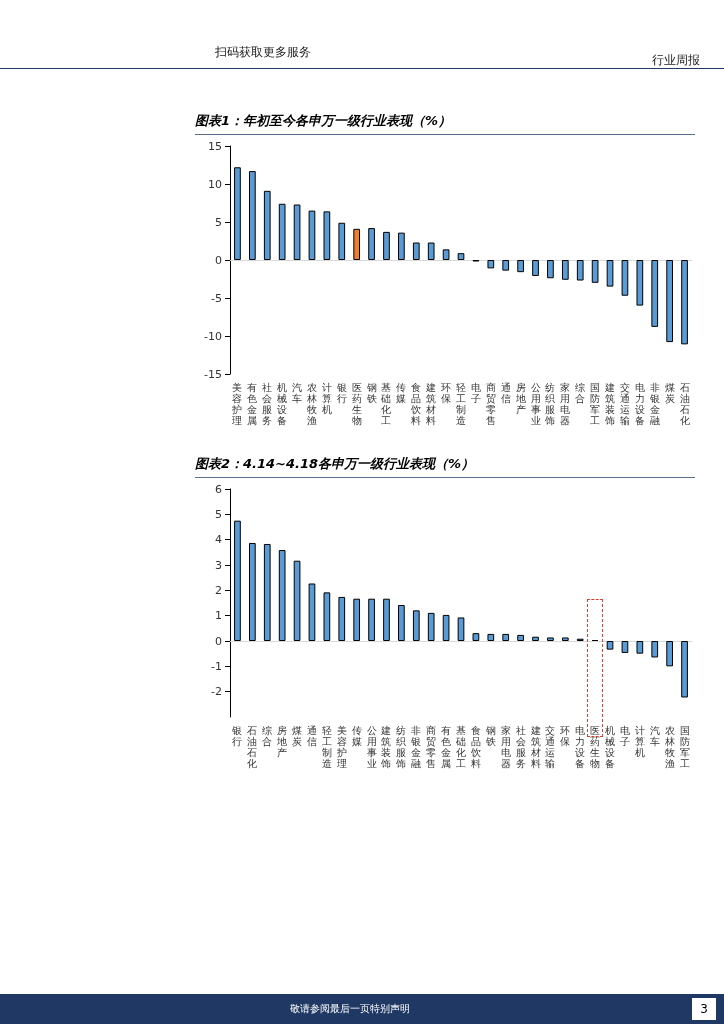 The image size is (724, 1024). Describe the element at coordinates (624, 404) in the screenshot. I see `x-tick-label: 交通运输` at that location.